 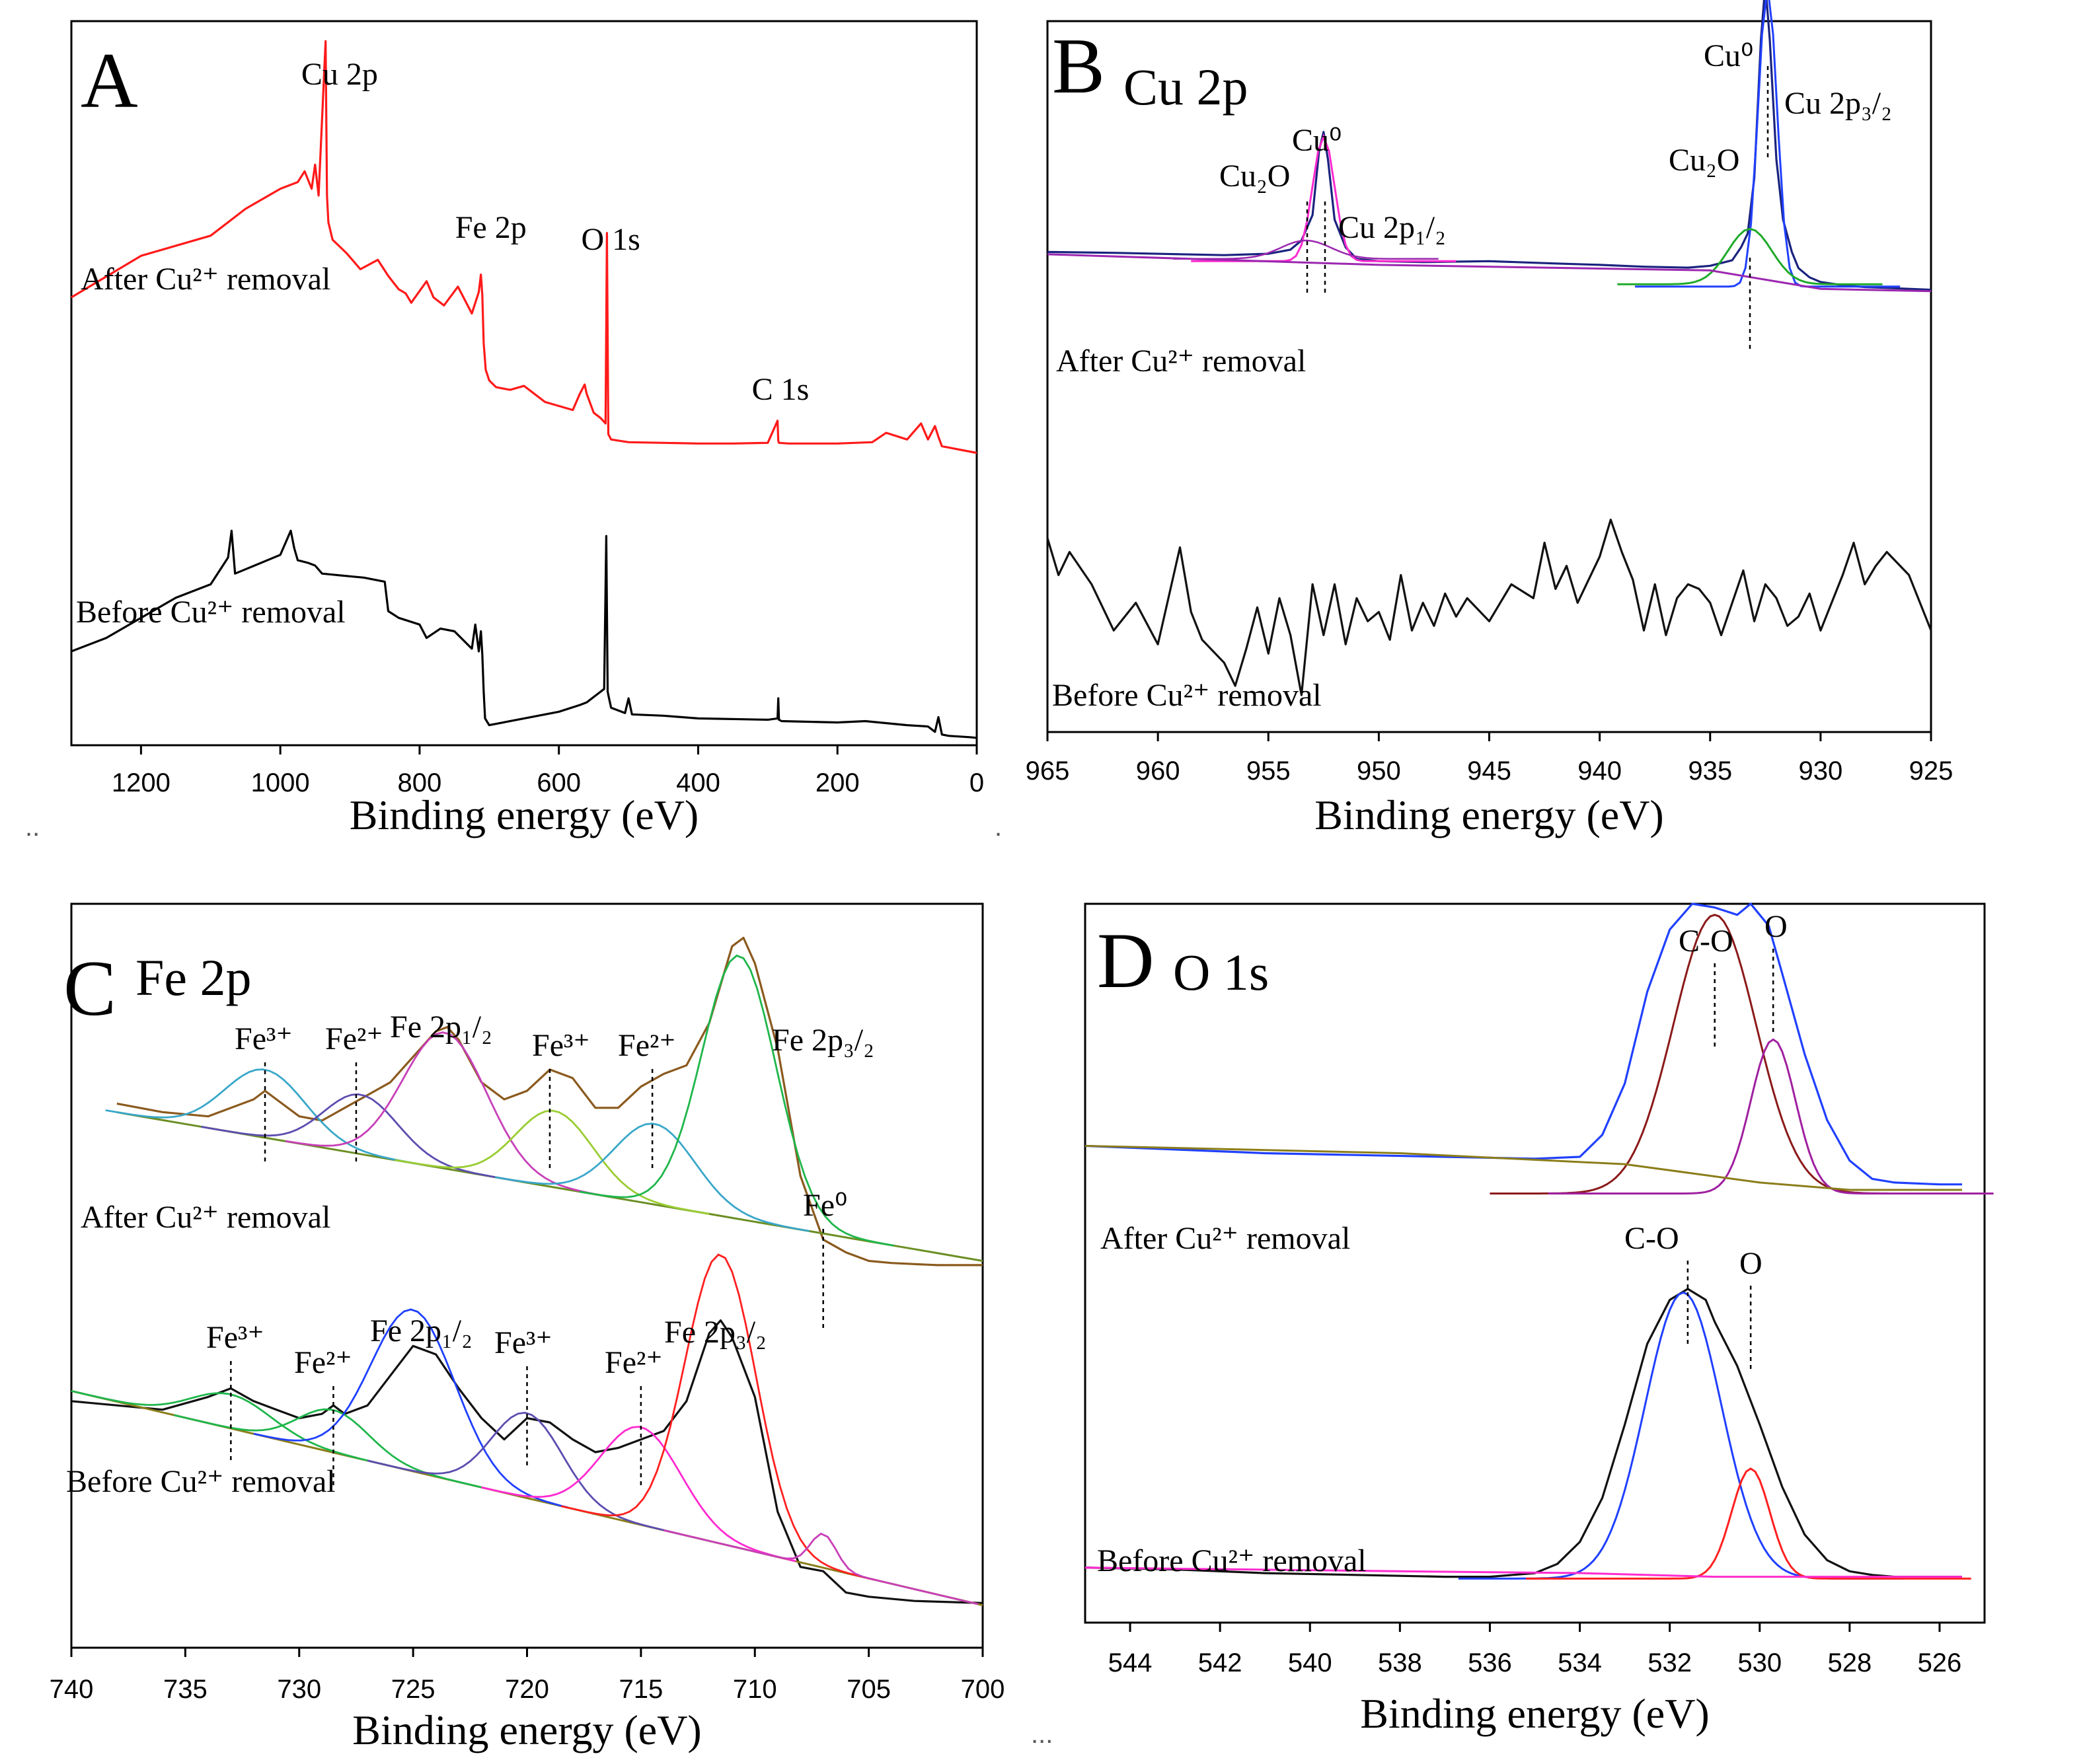 What do you see at coordinates (823, 1040) in the screenshot?
I see `peak-annotation: Fe 2p₃/₂` at bounding box center [823, 1040].